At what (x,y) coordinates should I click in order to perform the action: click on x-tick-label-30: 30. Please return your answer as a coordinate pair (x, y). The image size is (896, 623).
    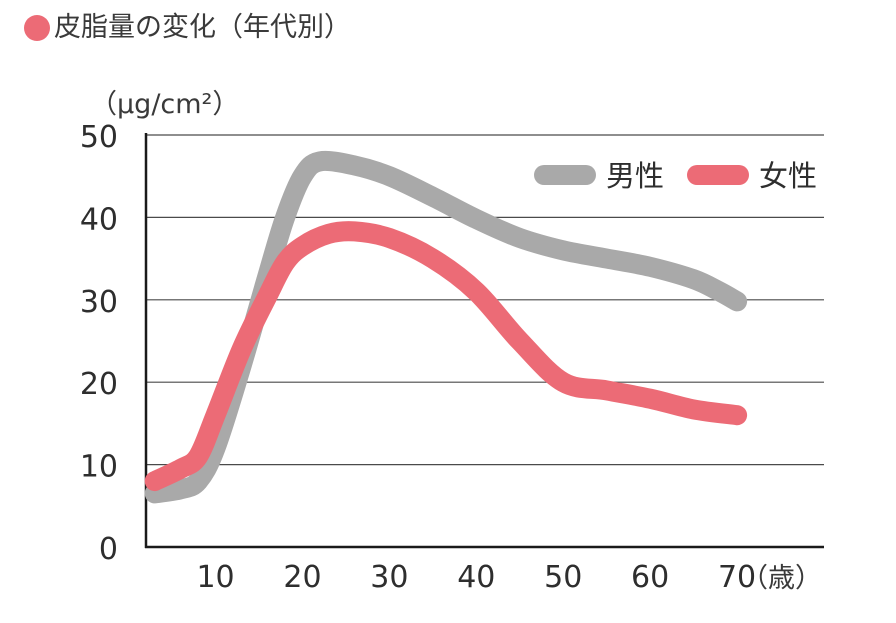
    Looking at the image, I should click on (389, 577).